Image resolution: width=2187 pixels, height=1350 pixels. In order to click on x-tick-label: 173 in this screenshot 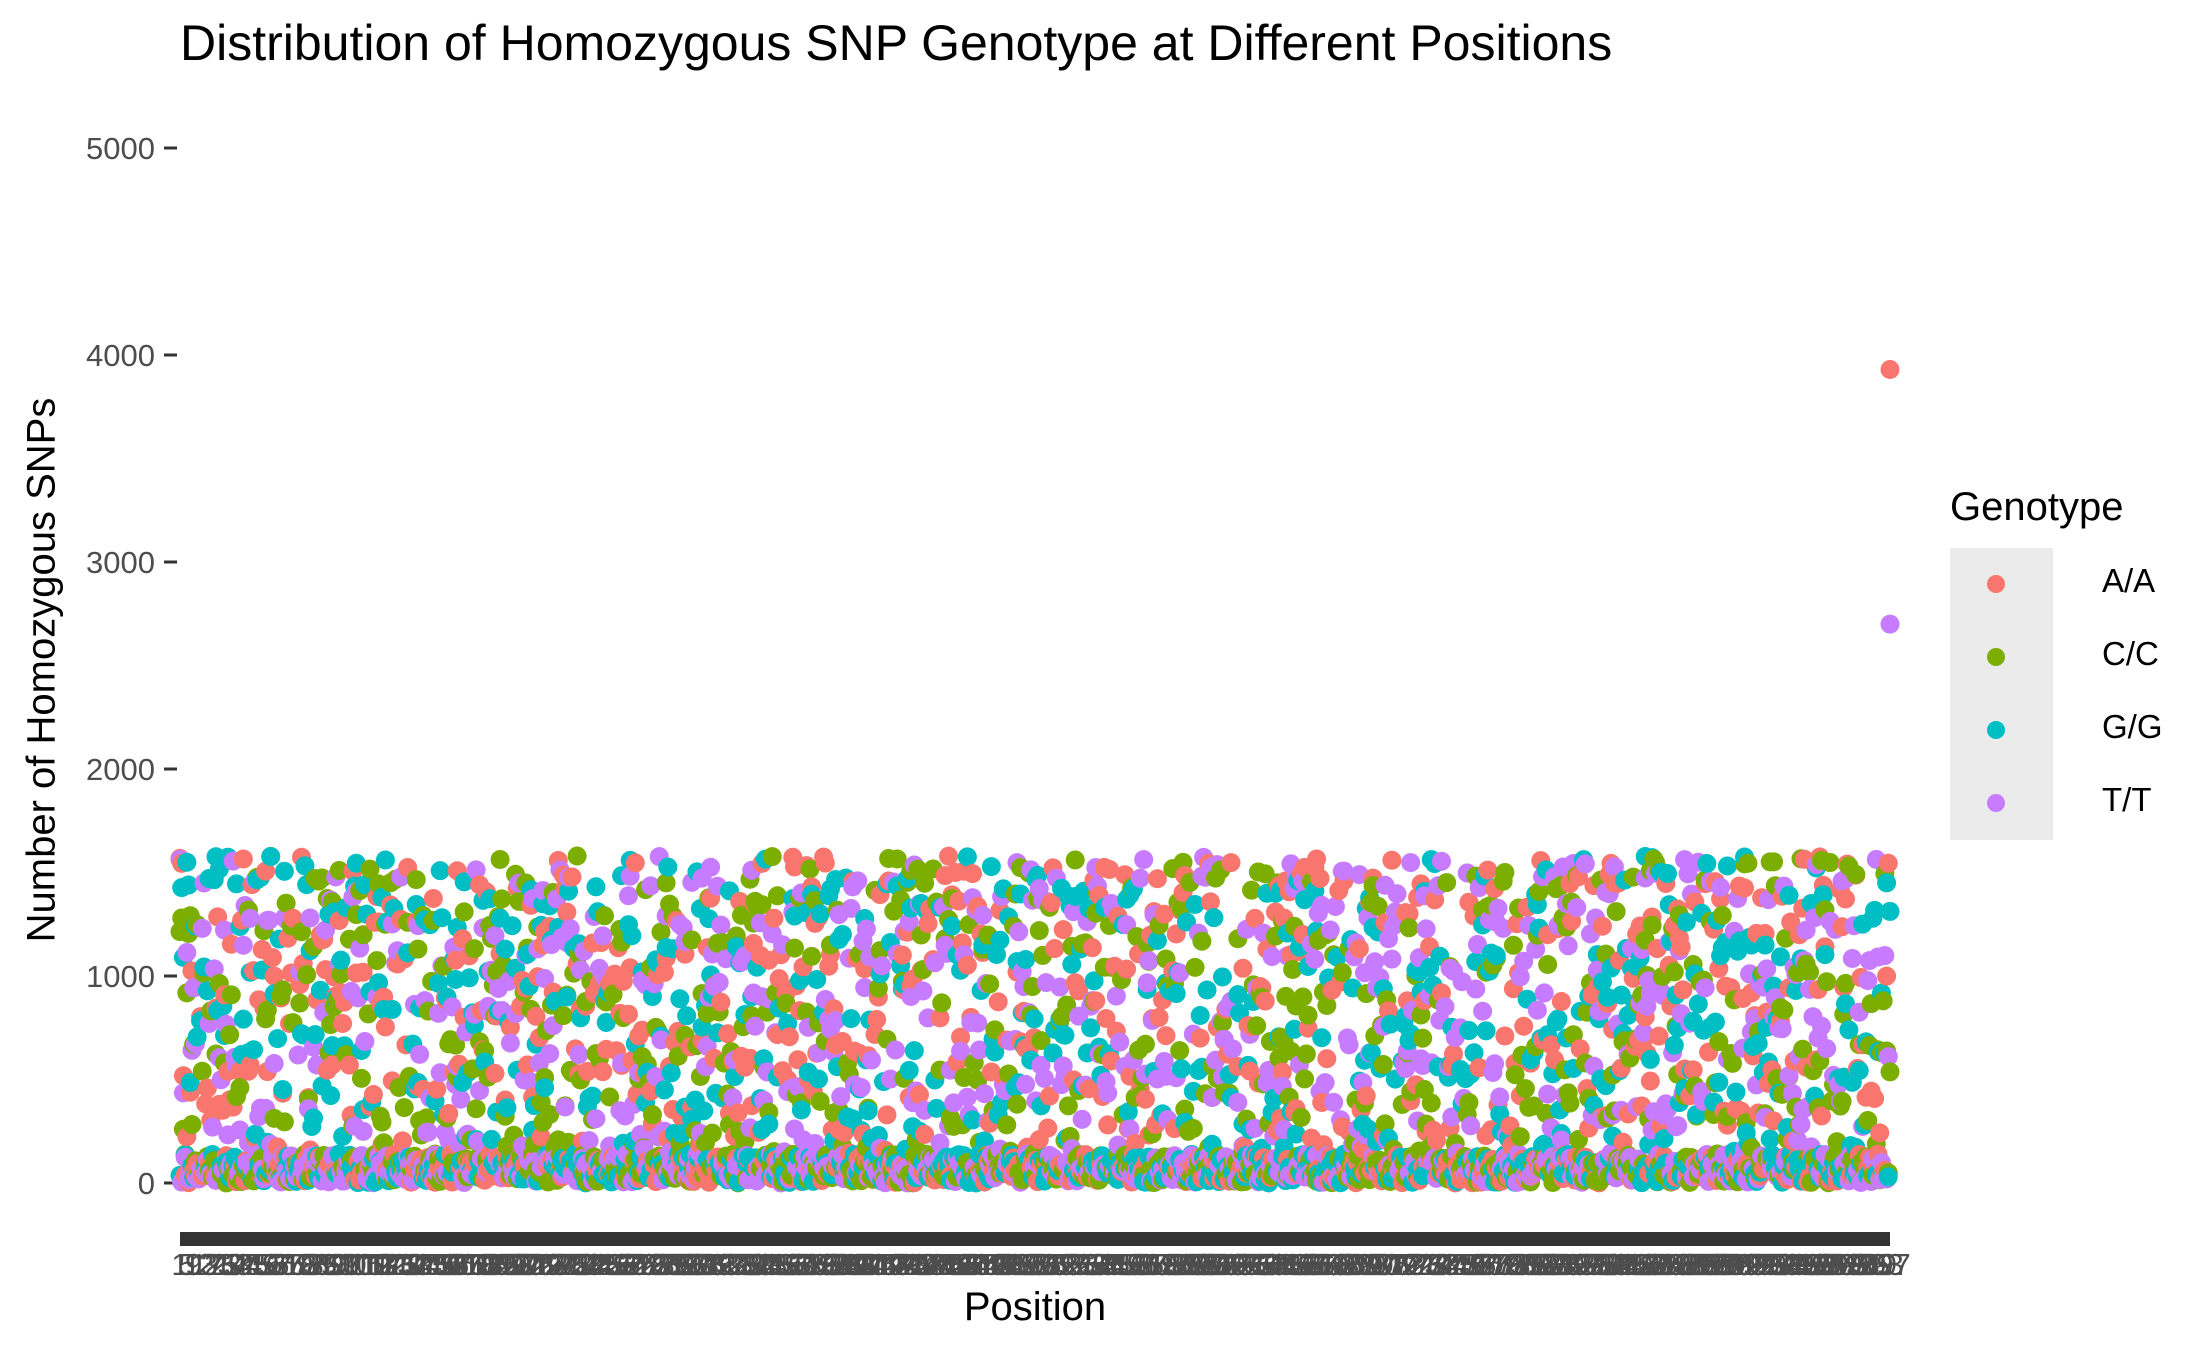, I will do `click(475, 1264)`.